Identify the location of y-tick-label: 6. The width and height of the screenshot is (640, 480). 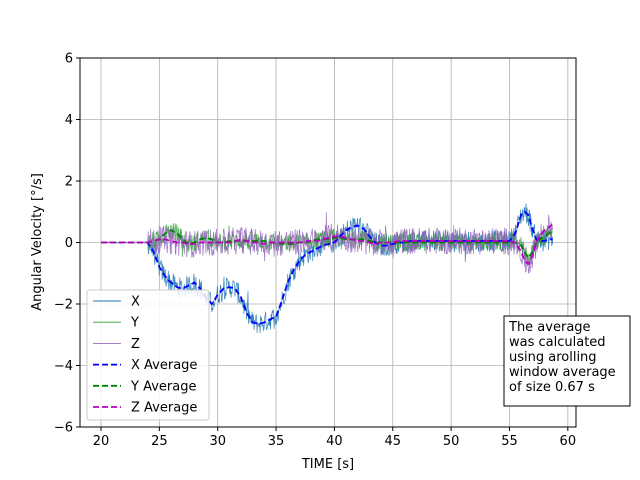
(69, 59).